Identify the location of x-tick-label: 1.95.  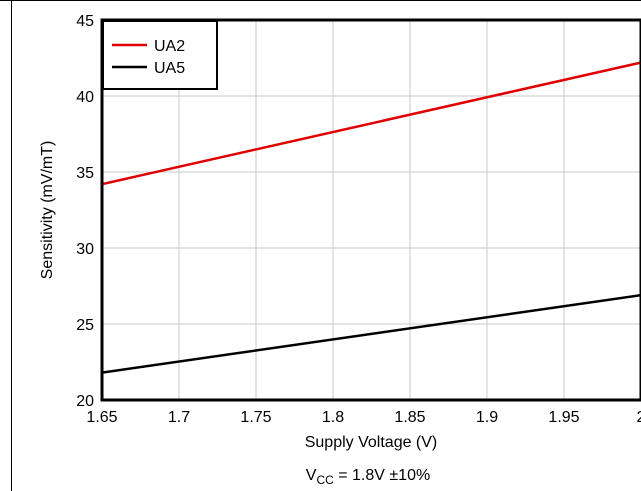
(563, 417).